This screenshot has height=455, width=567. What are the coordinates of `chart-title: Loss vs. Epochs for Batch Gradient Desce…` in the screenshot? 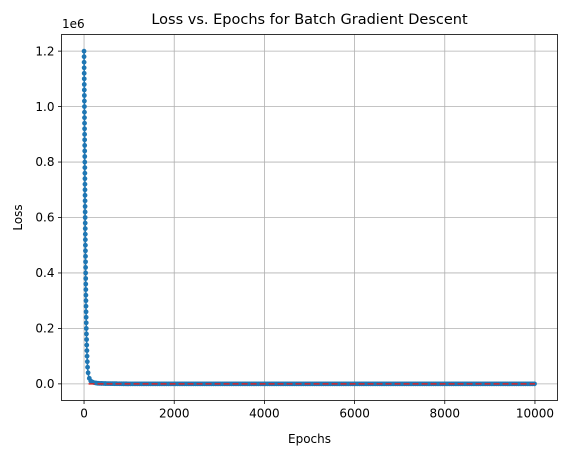 It's located at (309, 20).